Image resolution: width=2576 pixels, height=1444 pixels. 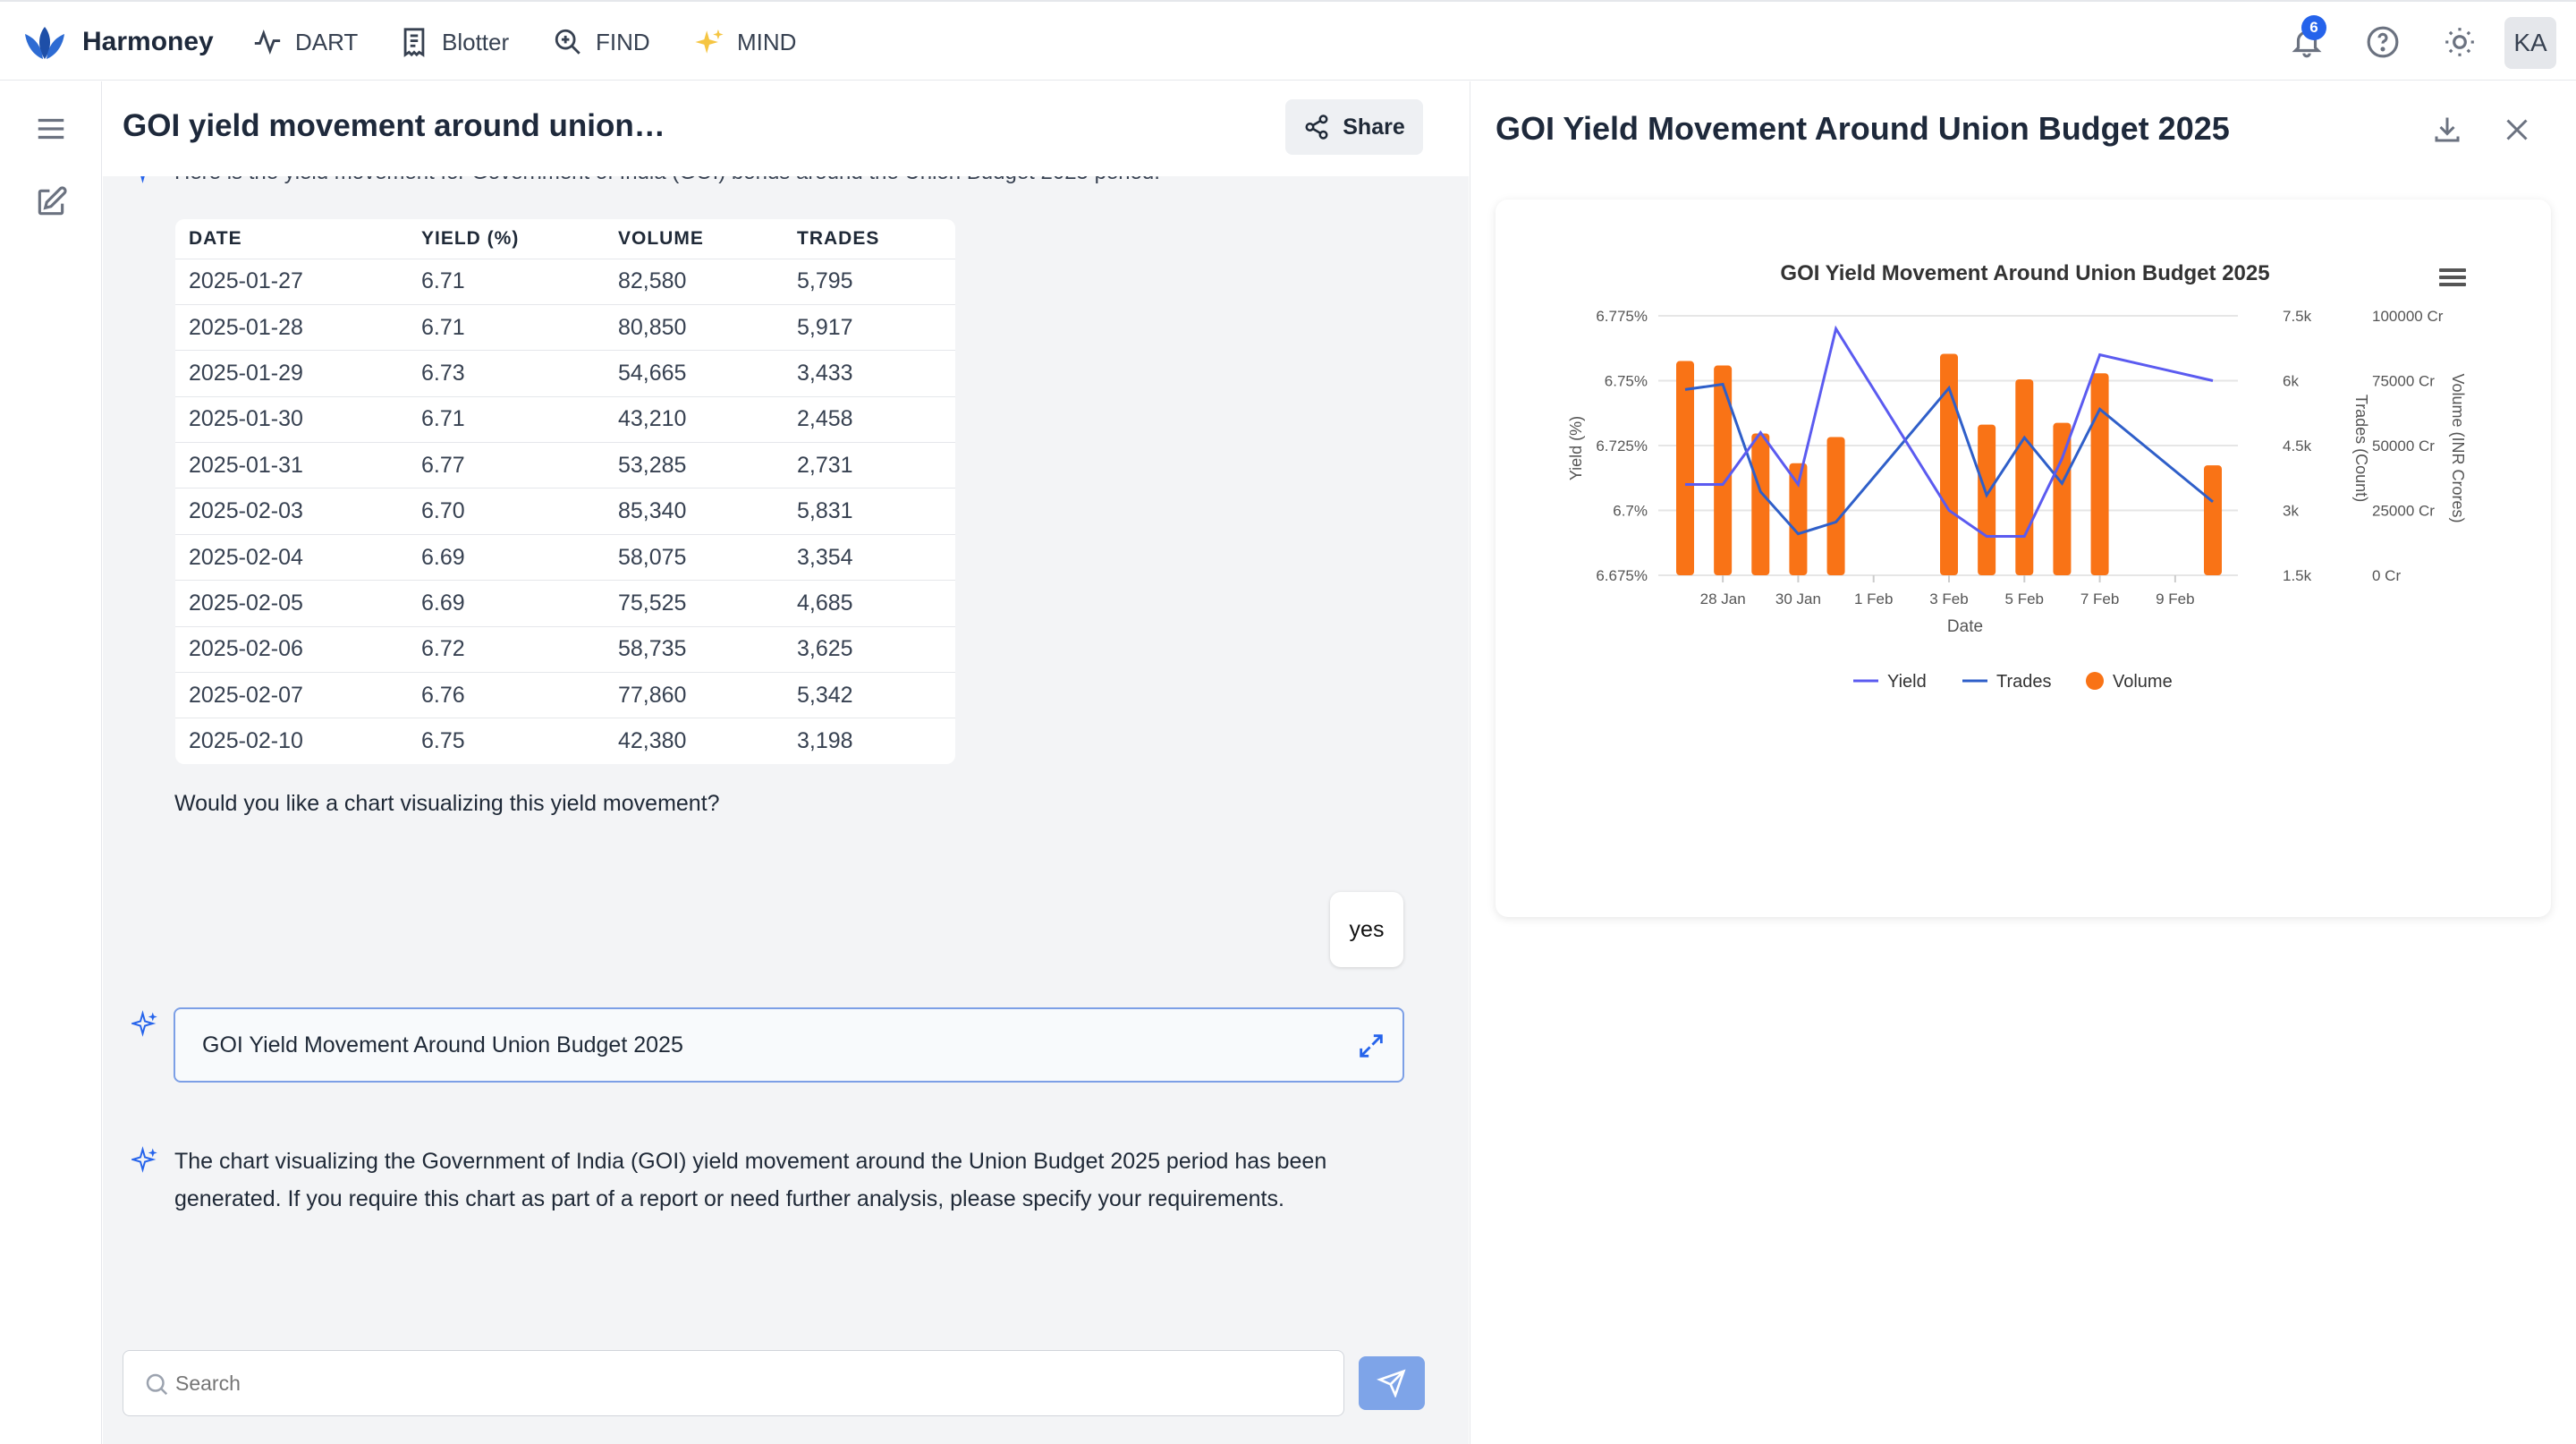 I want to click on share-icon, so click(x=1316, y=127).